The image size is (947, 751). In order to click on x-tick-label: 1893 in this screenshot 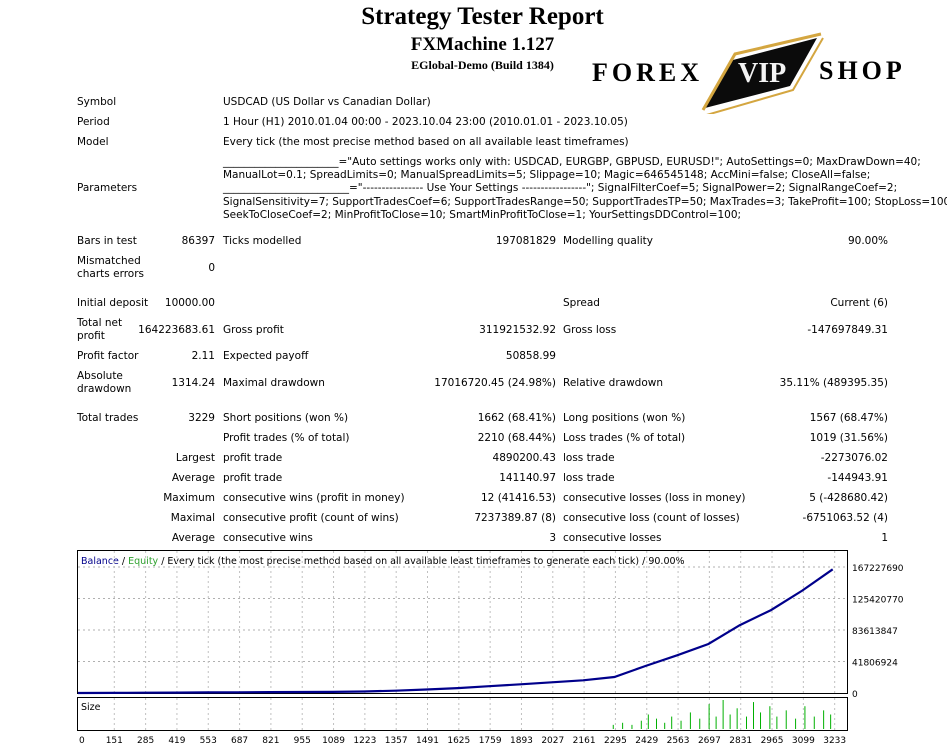, I will do `click(521, 741)`.